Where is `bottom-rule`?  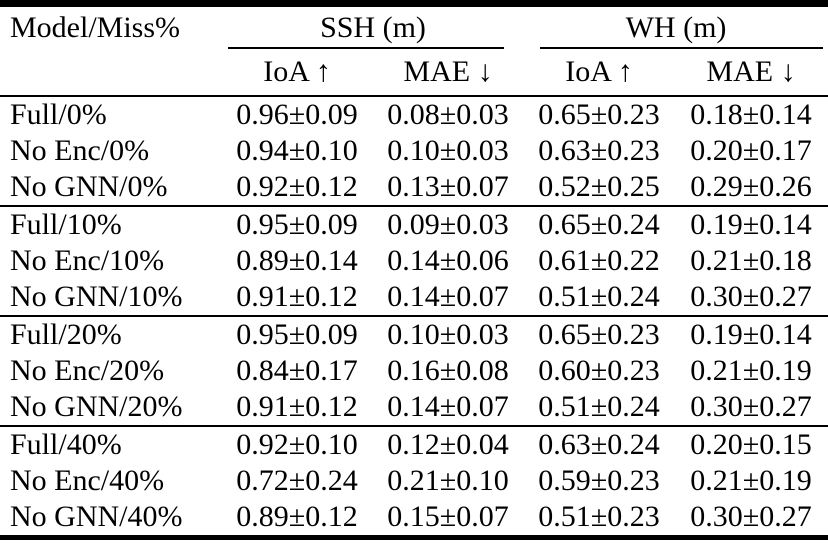
bottom-rule is located at coordinates (414, 537).